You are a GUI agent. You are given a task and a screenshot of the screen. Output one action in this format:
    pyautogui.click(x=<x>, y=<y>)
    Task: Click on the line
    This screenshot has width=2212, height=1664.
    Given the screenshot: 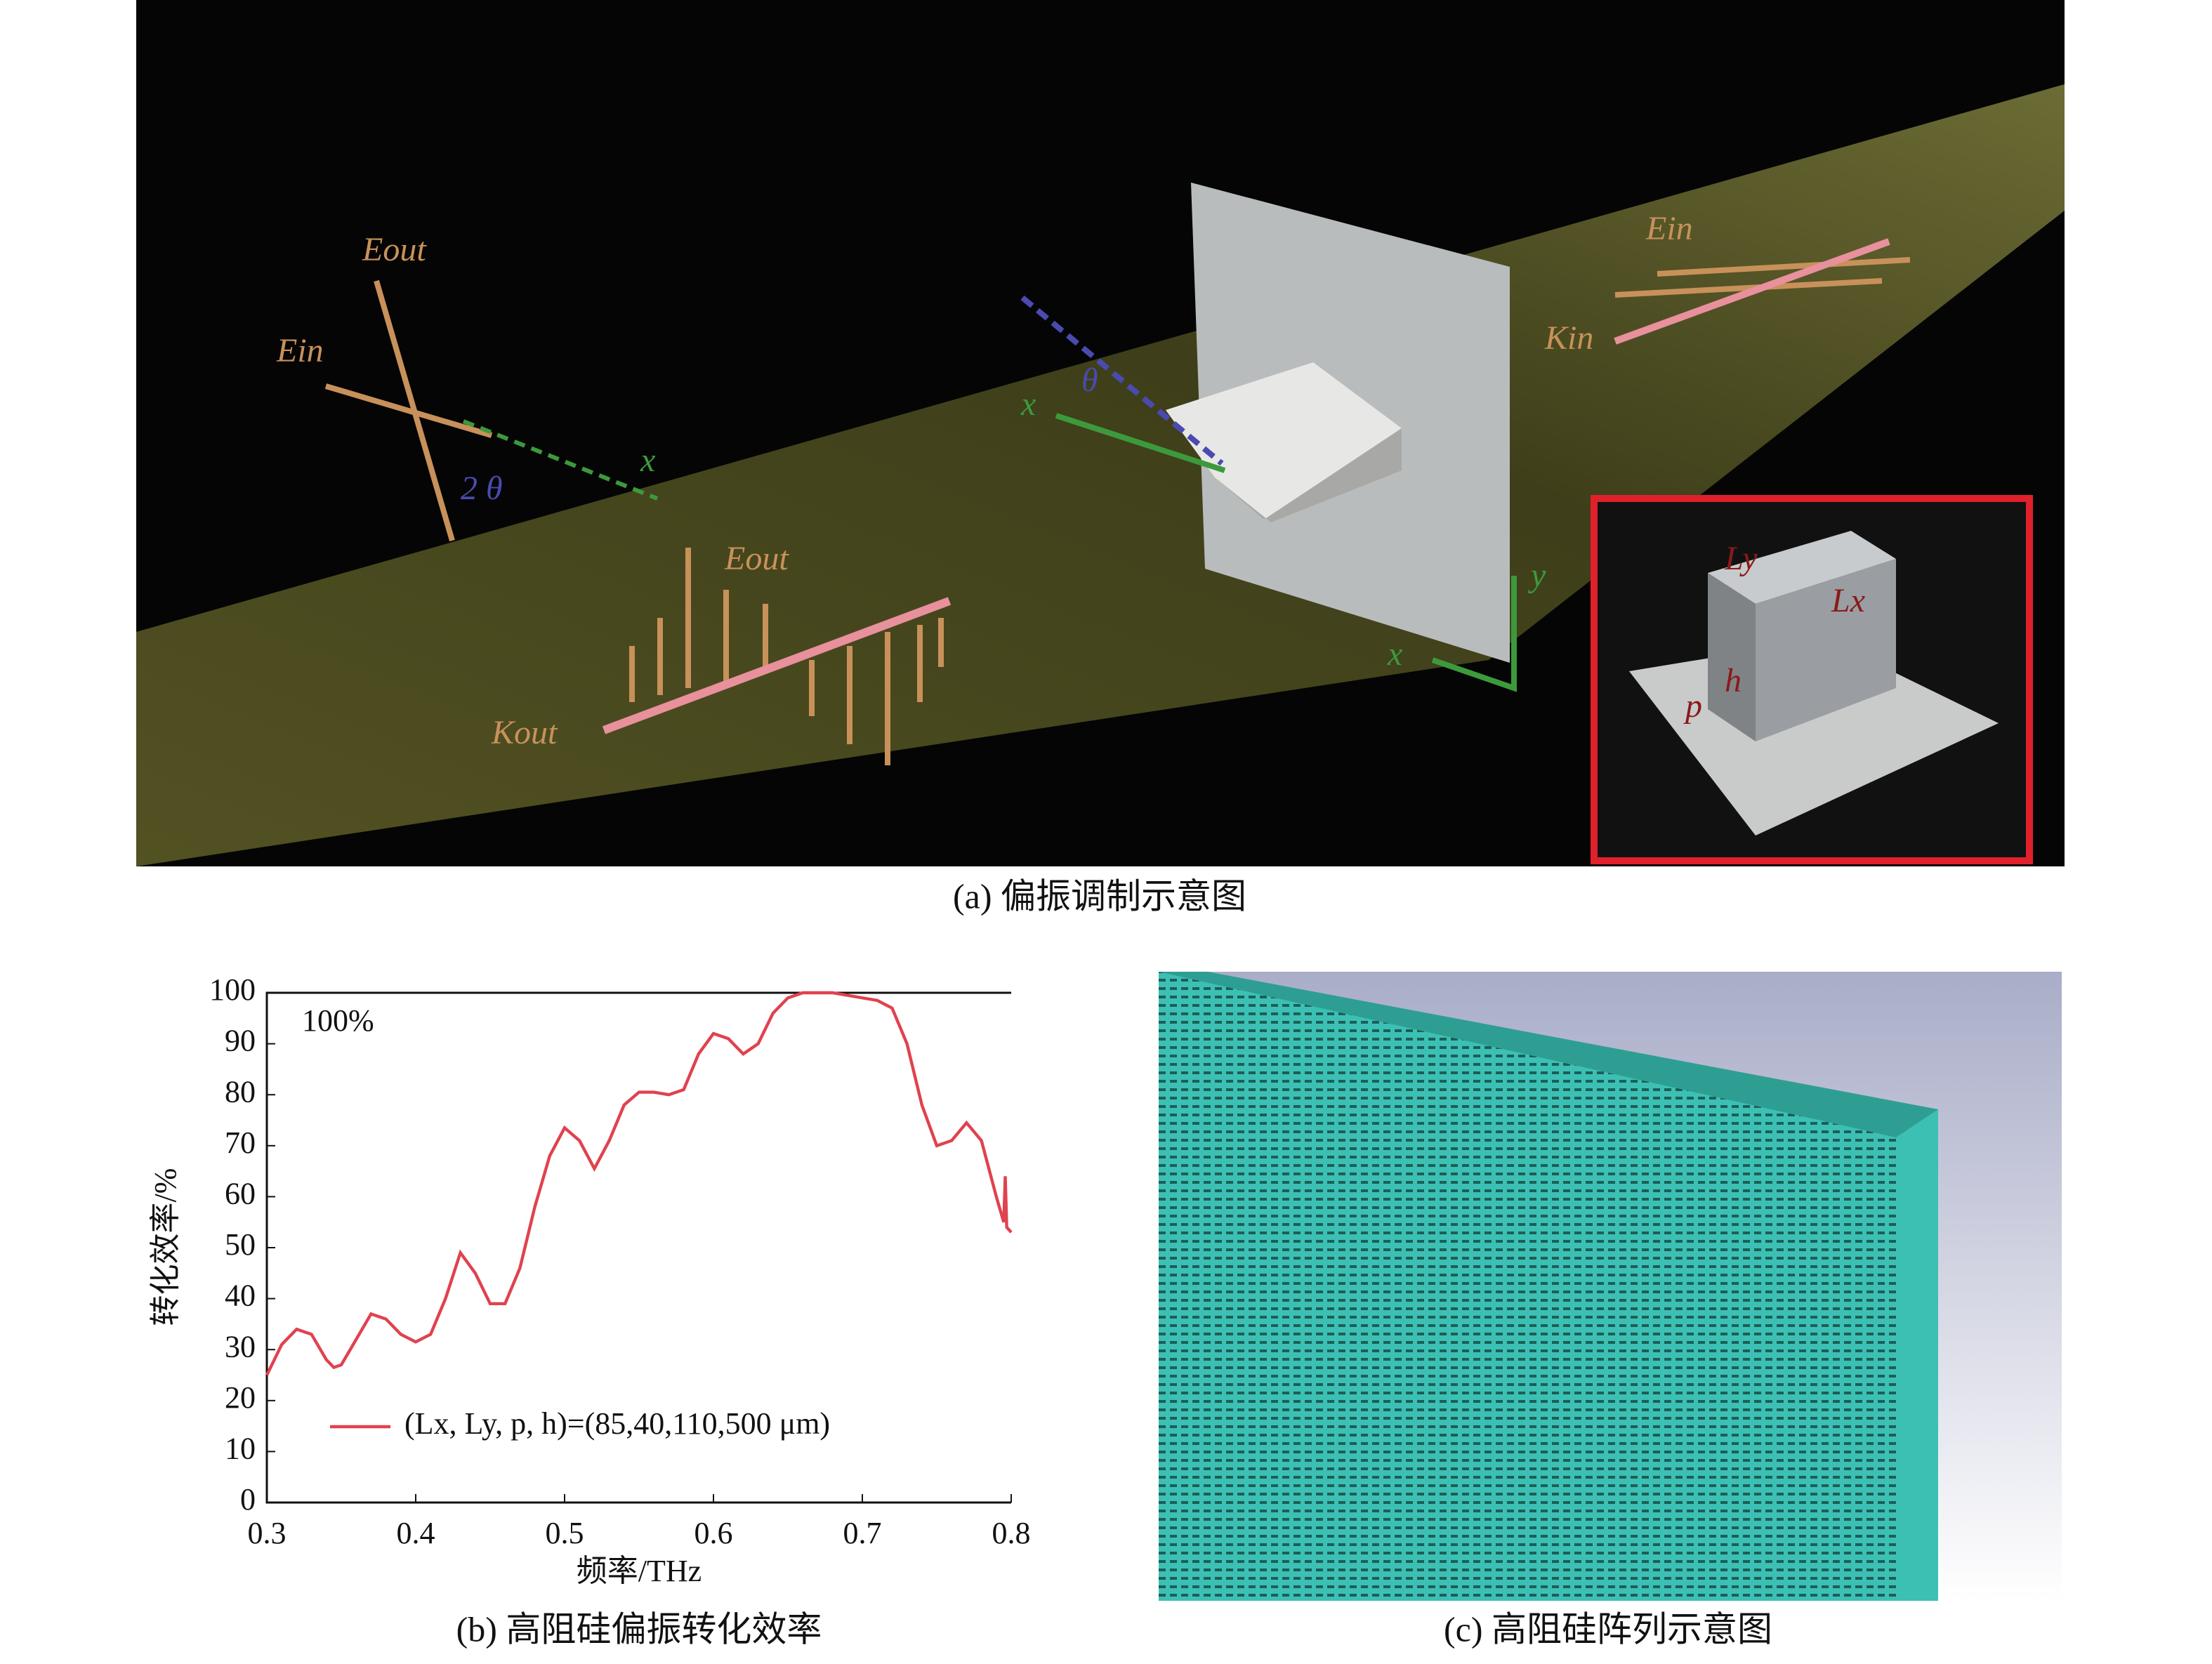 What is the action you would take?
    pyautogui.click(x=639, y=1184)
    